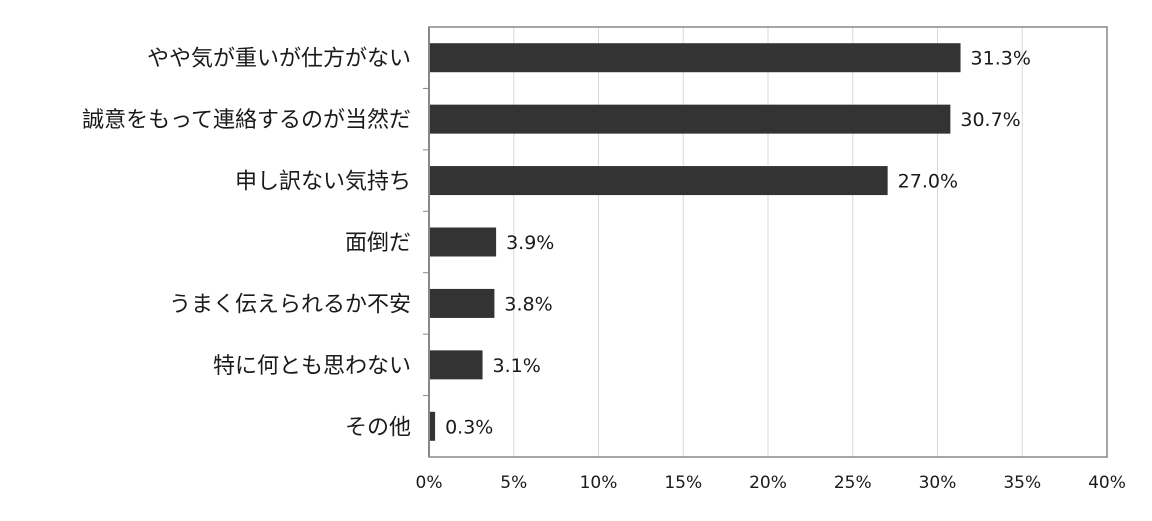 Image resolution: width=1152 pixels, height=521 pixels. Describe the element at coordinates (513, 483) in the screenshot. I see `x-tick-label: 5%` at that location.